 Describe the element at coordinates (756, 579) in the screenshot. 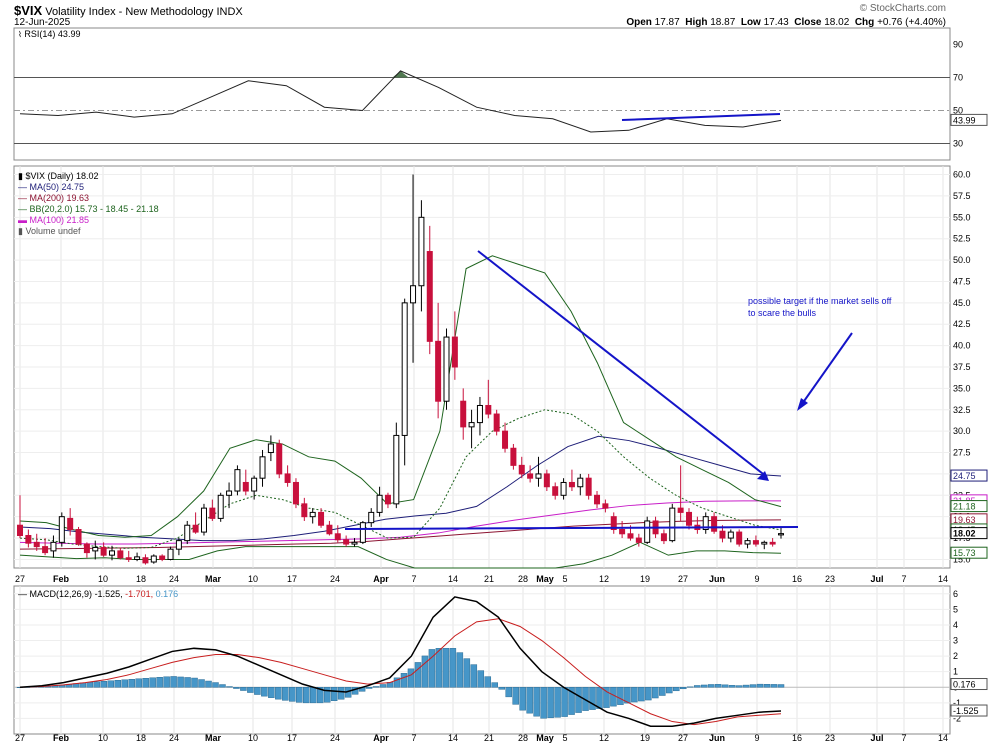

I see `date-tick-label: 9` at that location.